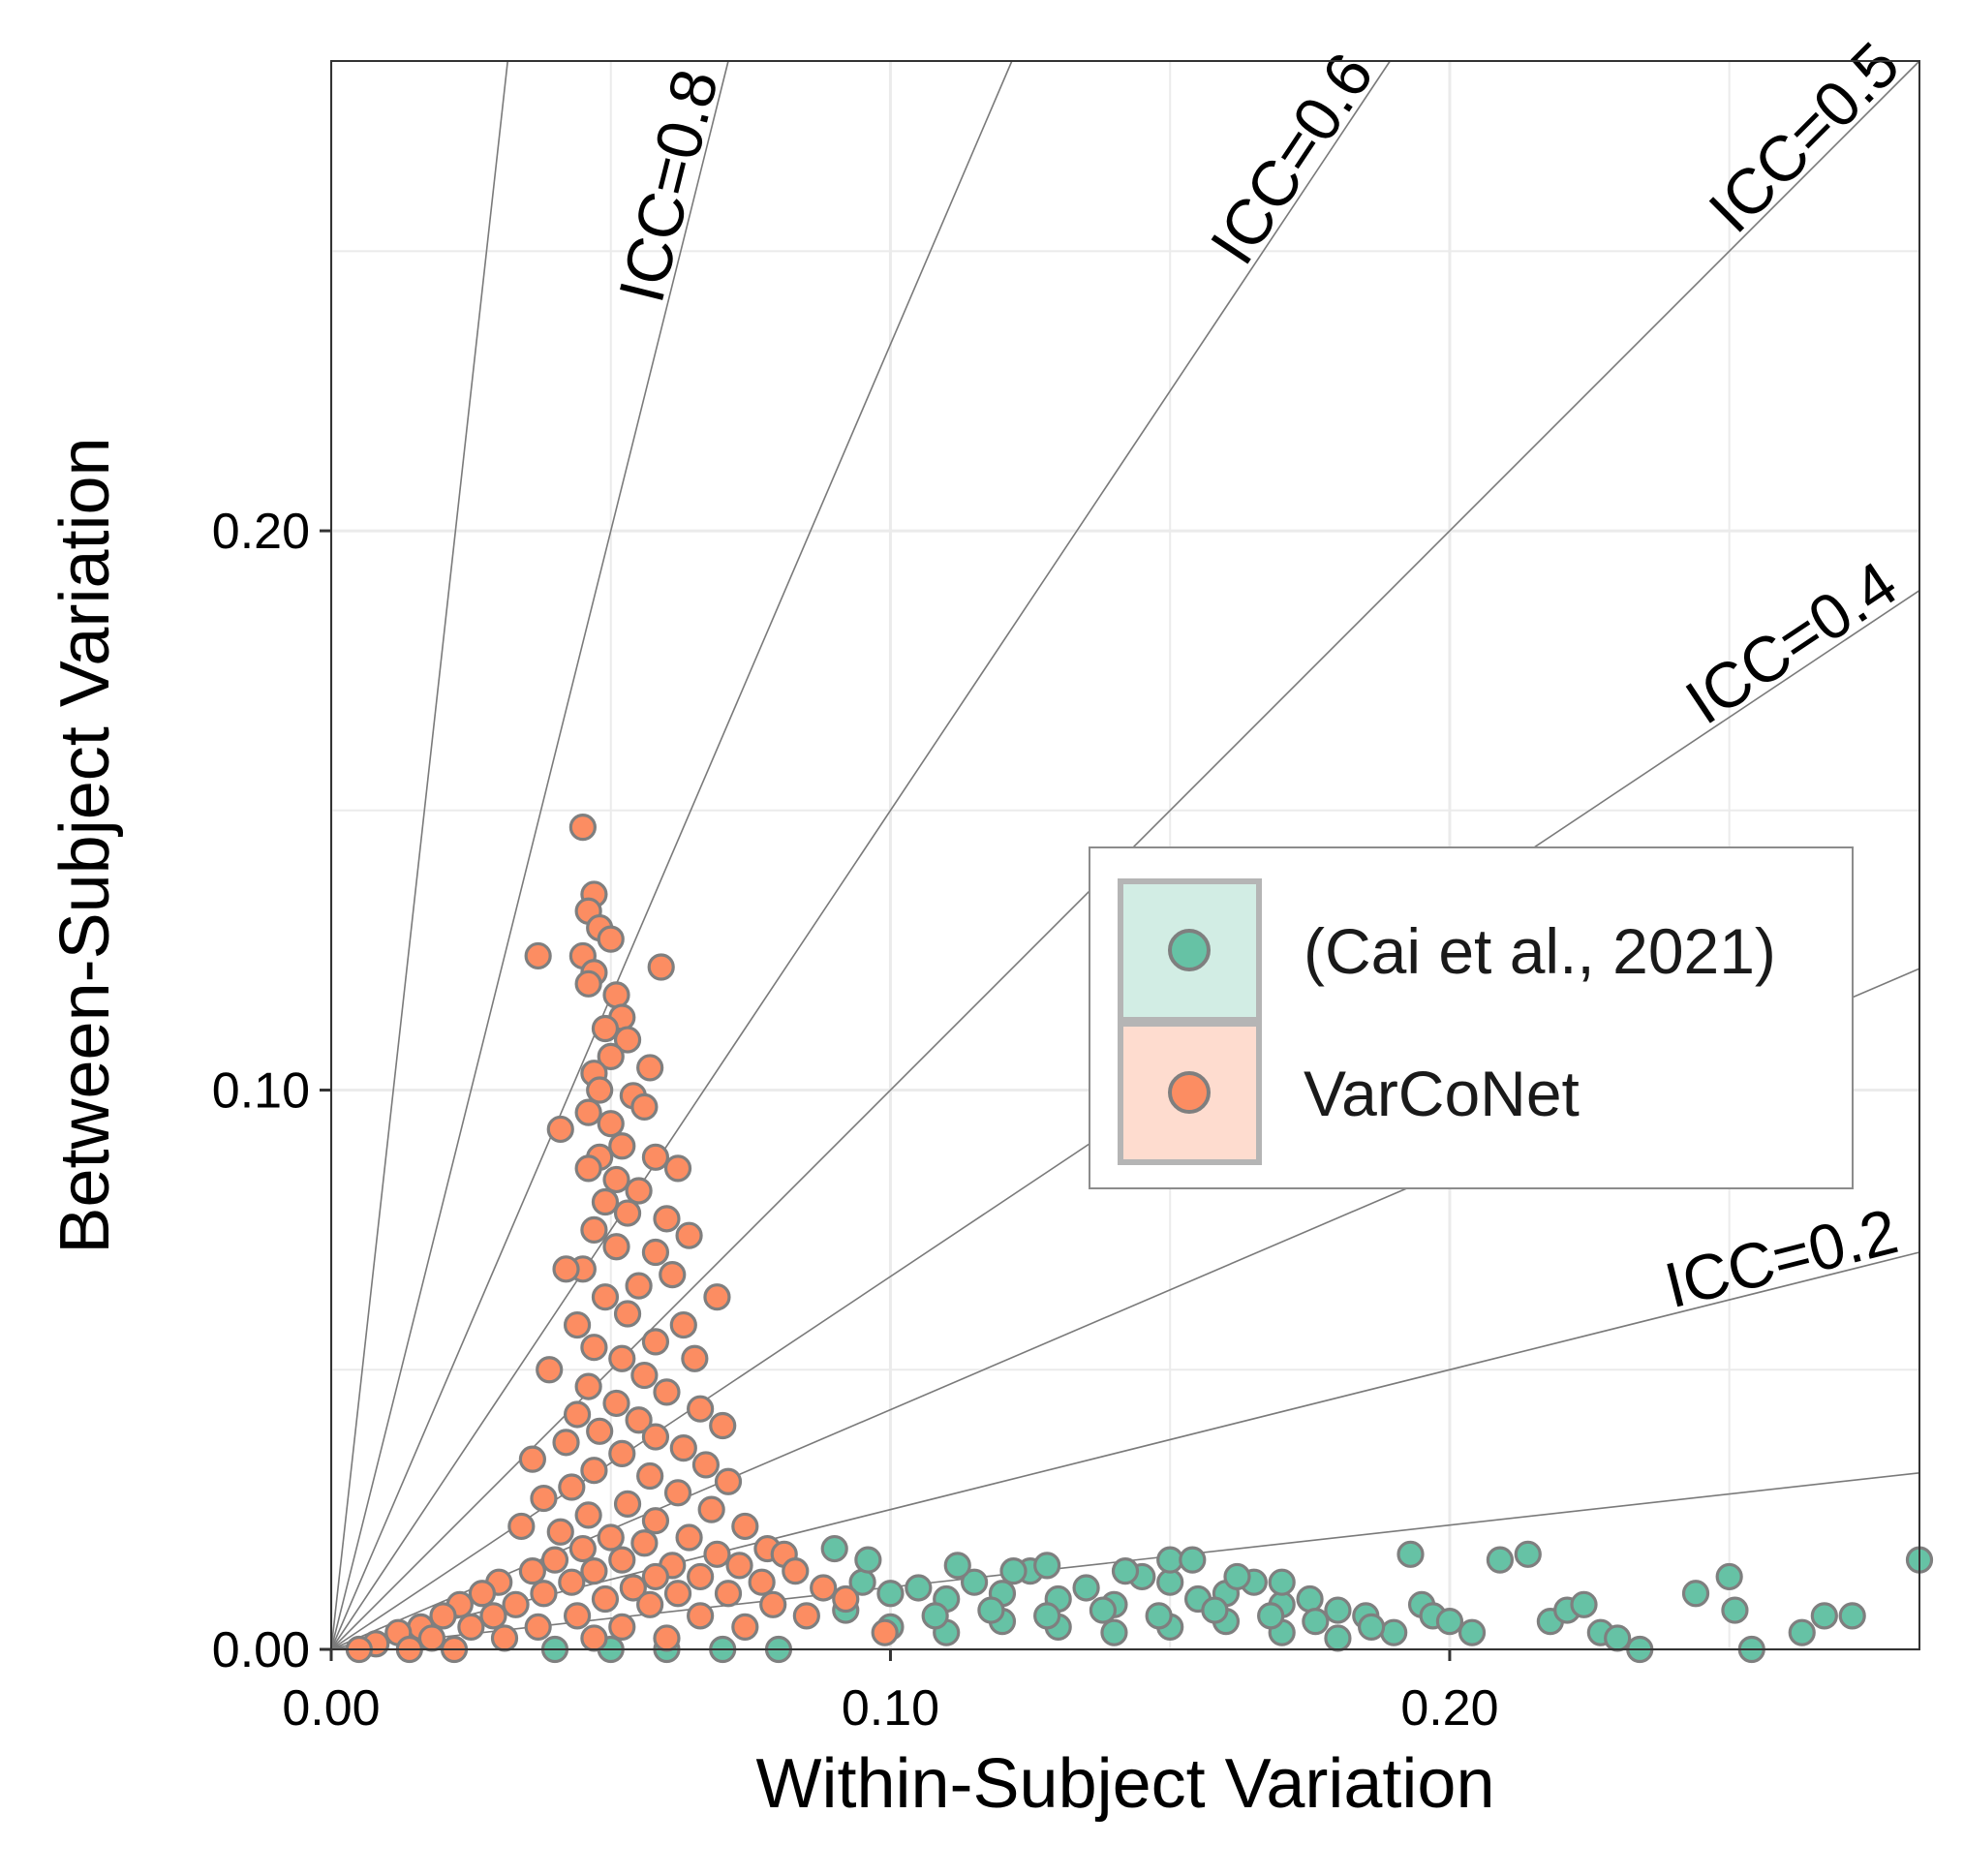 This screenshot has width=1964, height=1876. Describe the element at coordinates (331, 1709) in the screenshot. I see `x-tick-label: 0.00` at that location.